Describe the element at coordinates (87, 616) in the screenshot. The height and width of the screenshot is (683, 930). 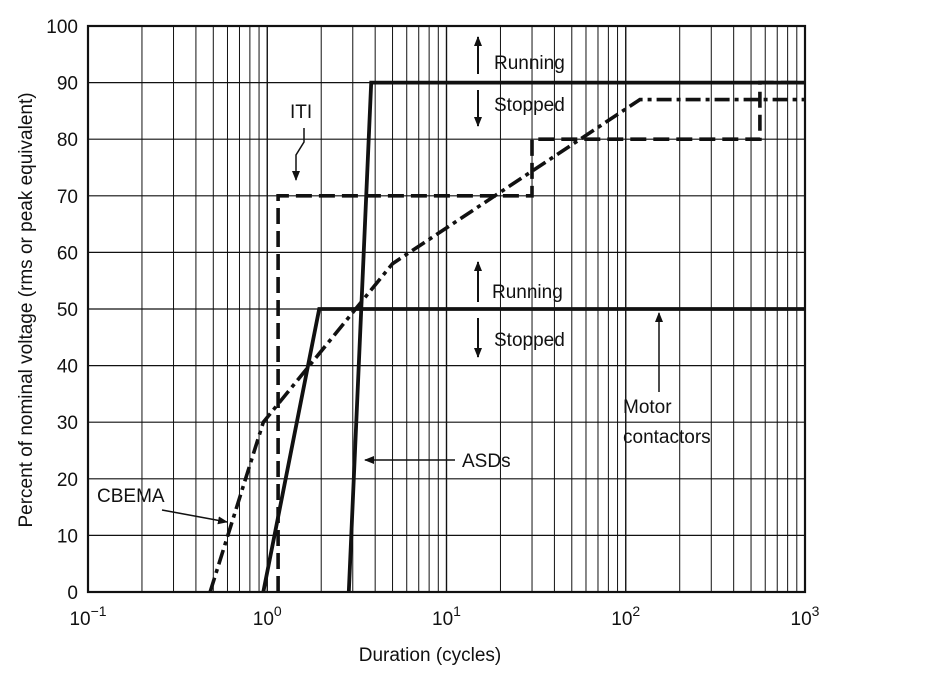
I see `x-tick-label: 10⁻¹` at that location.